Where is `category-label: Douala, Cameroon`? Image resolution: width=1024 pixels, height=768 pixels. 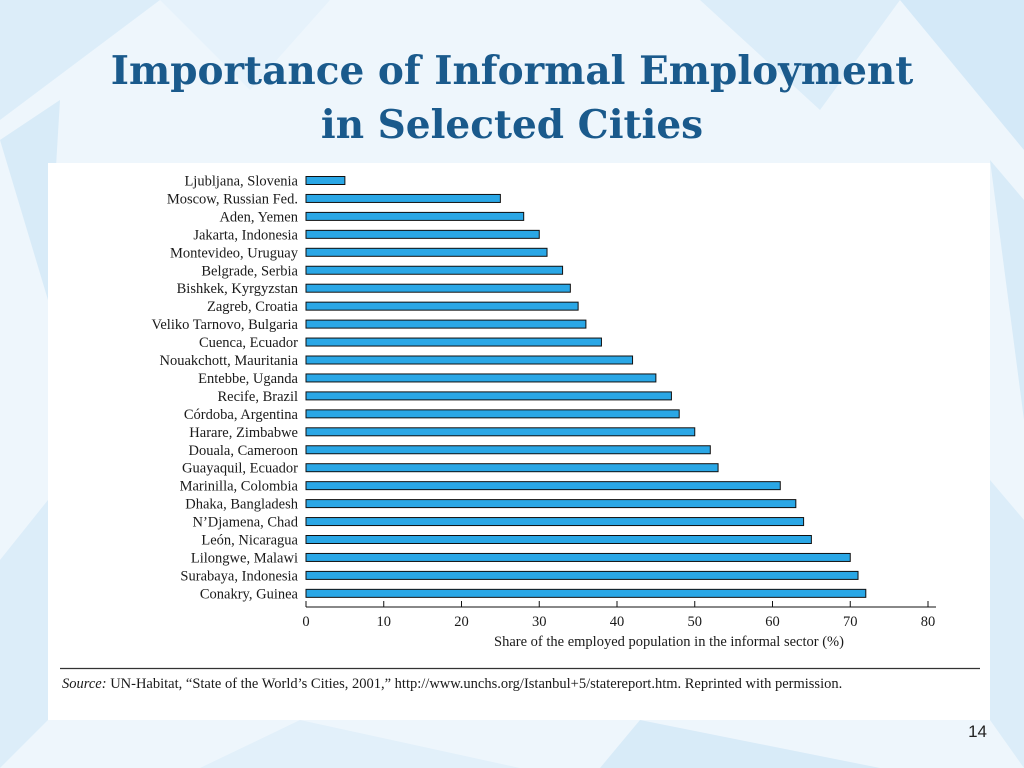 category-label: Douala, Cameroon is located at coordinates (243, 451).